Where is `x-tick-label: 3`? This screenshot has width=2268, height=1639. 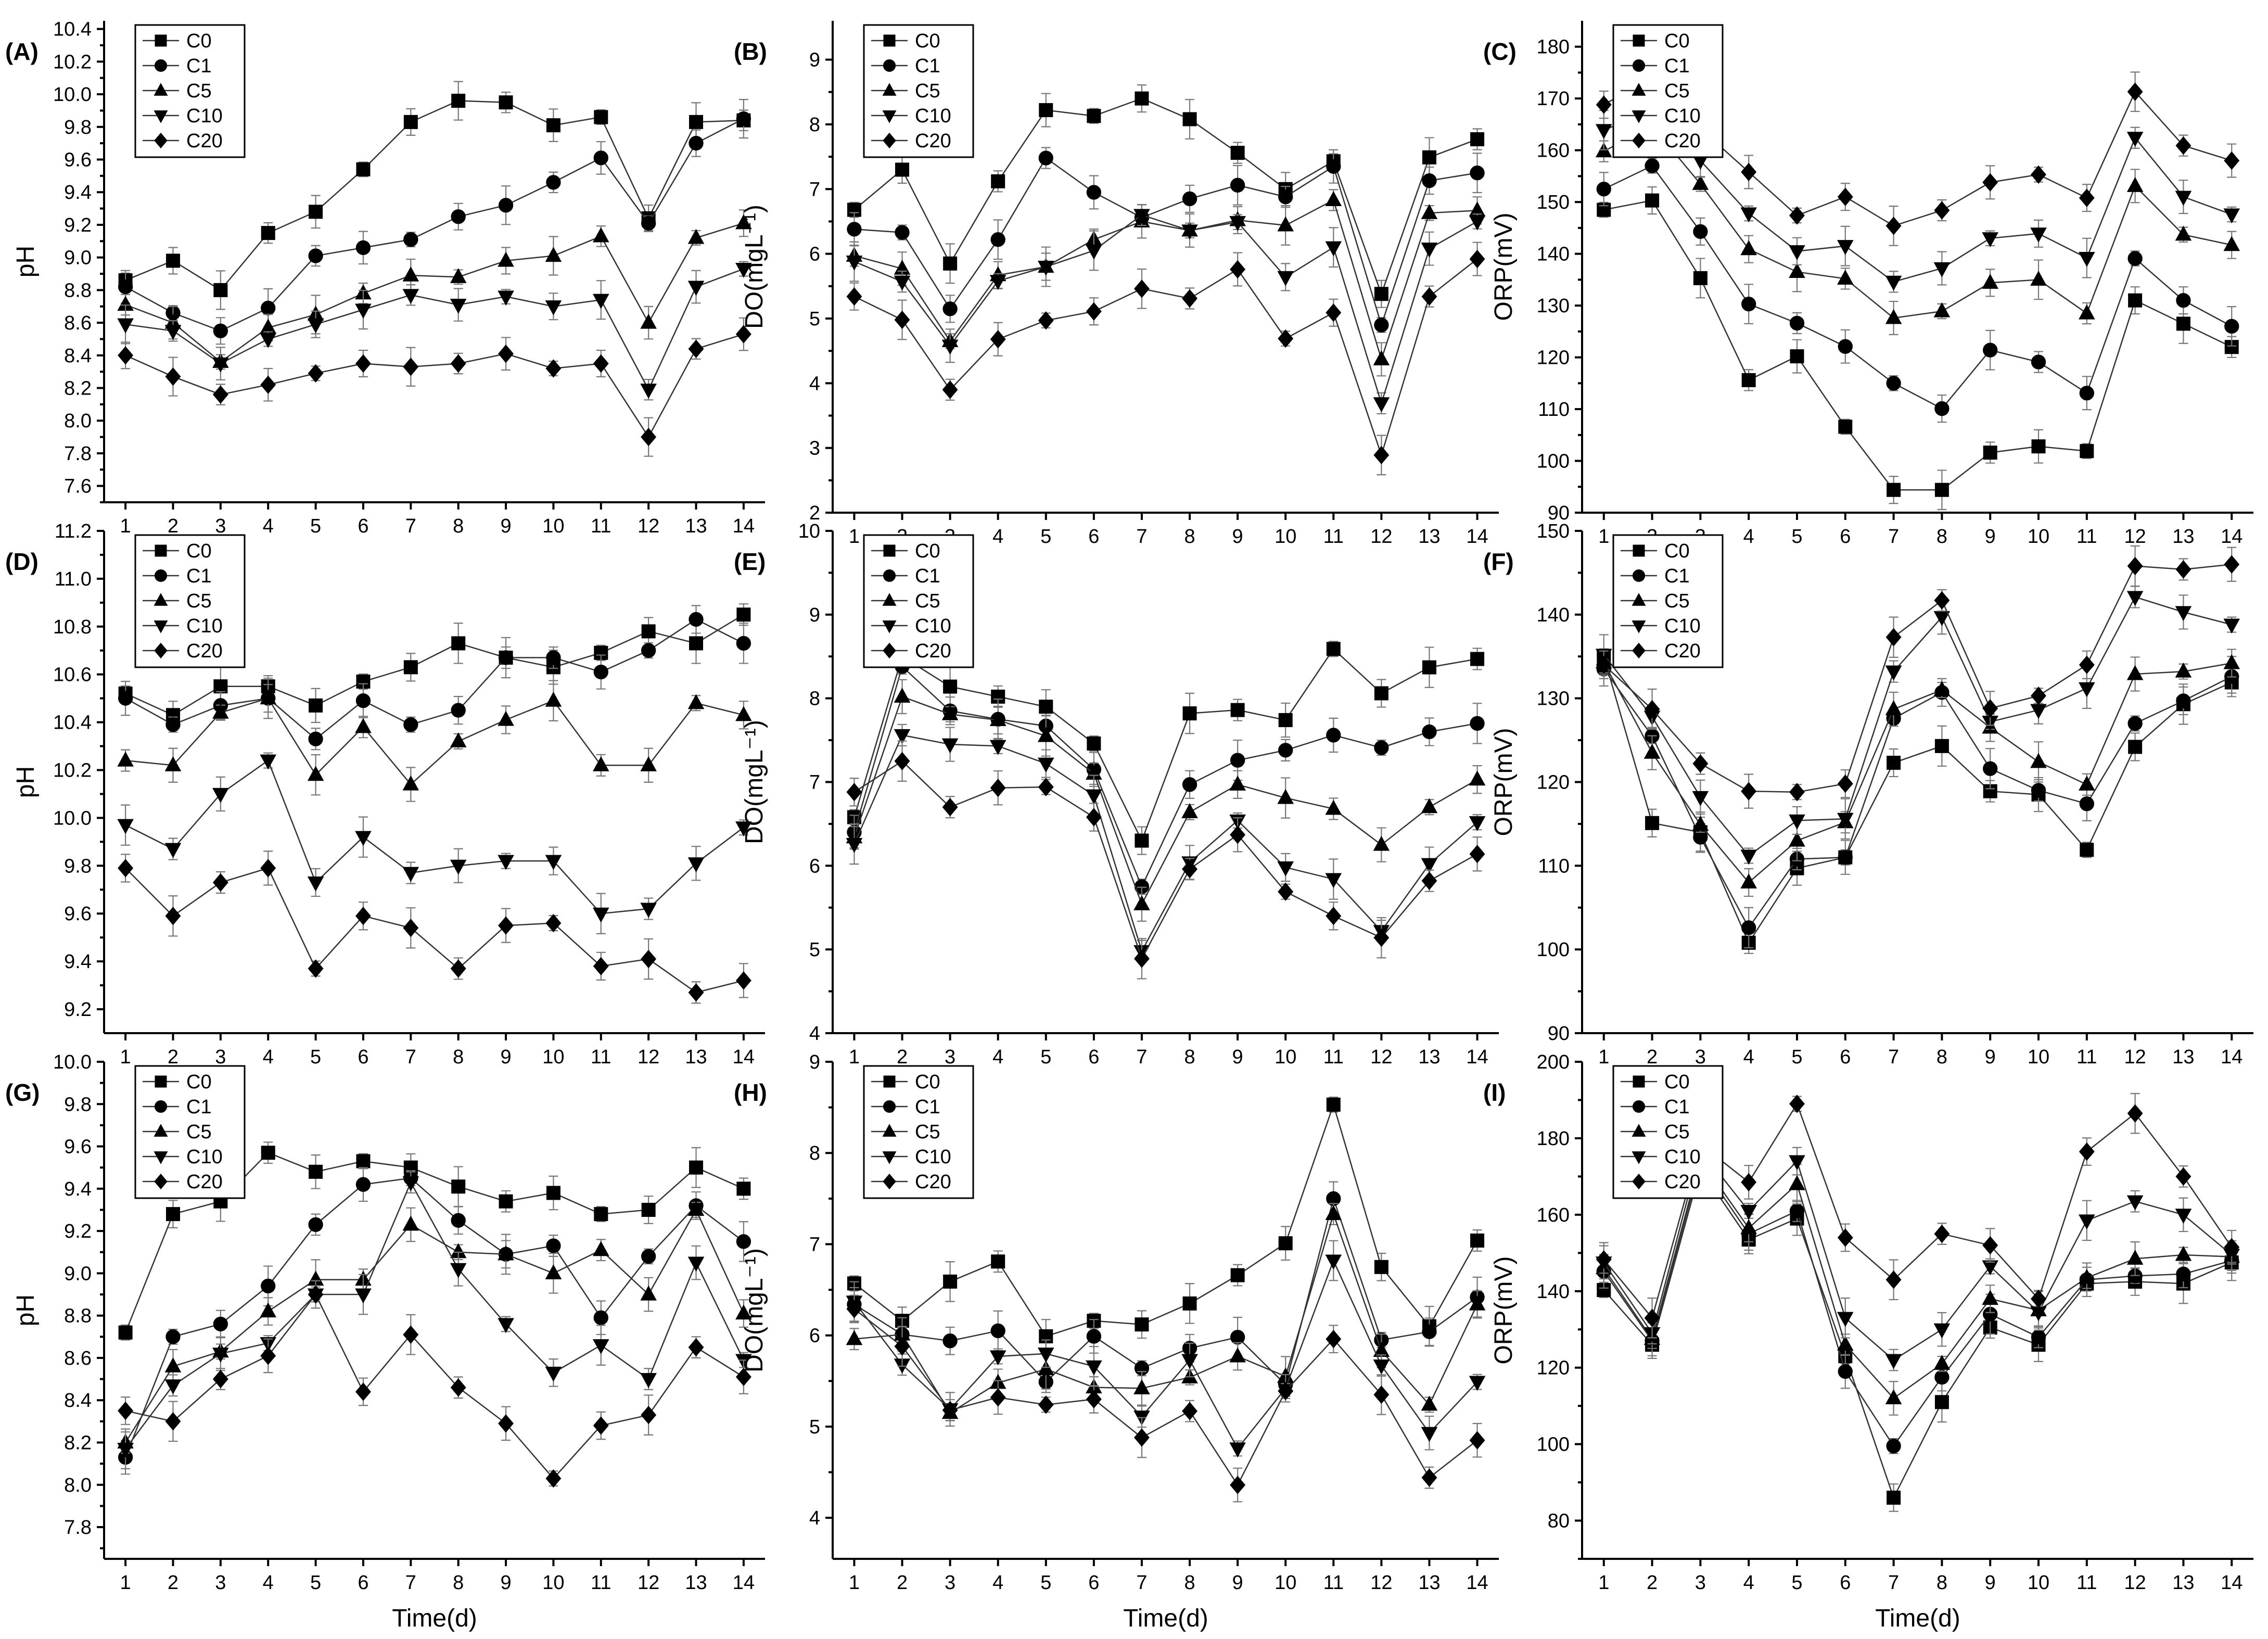 x-tick-label: 3 is located at coordinates (221, 1583).